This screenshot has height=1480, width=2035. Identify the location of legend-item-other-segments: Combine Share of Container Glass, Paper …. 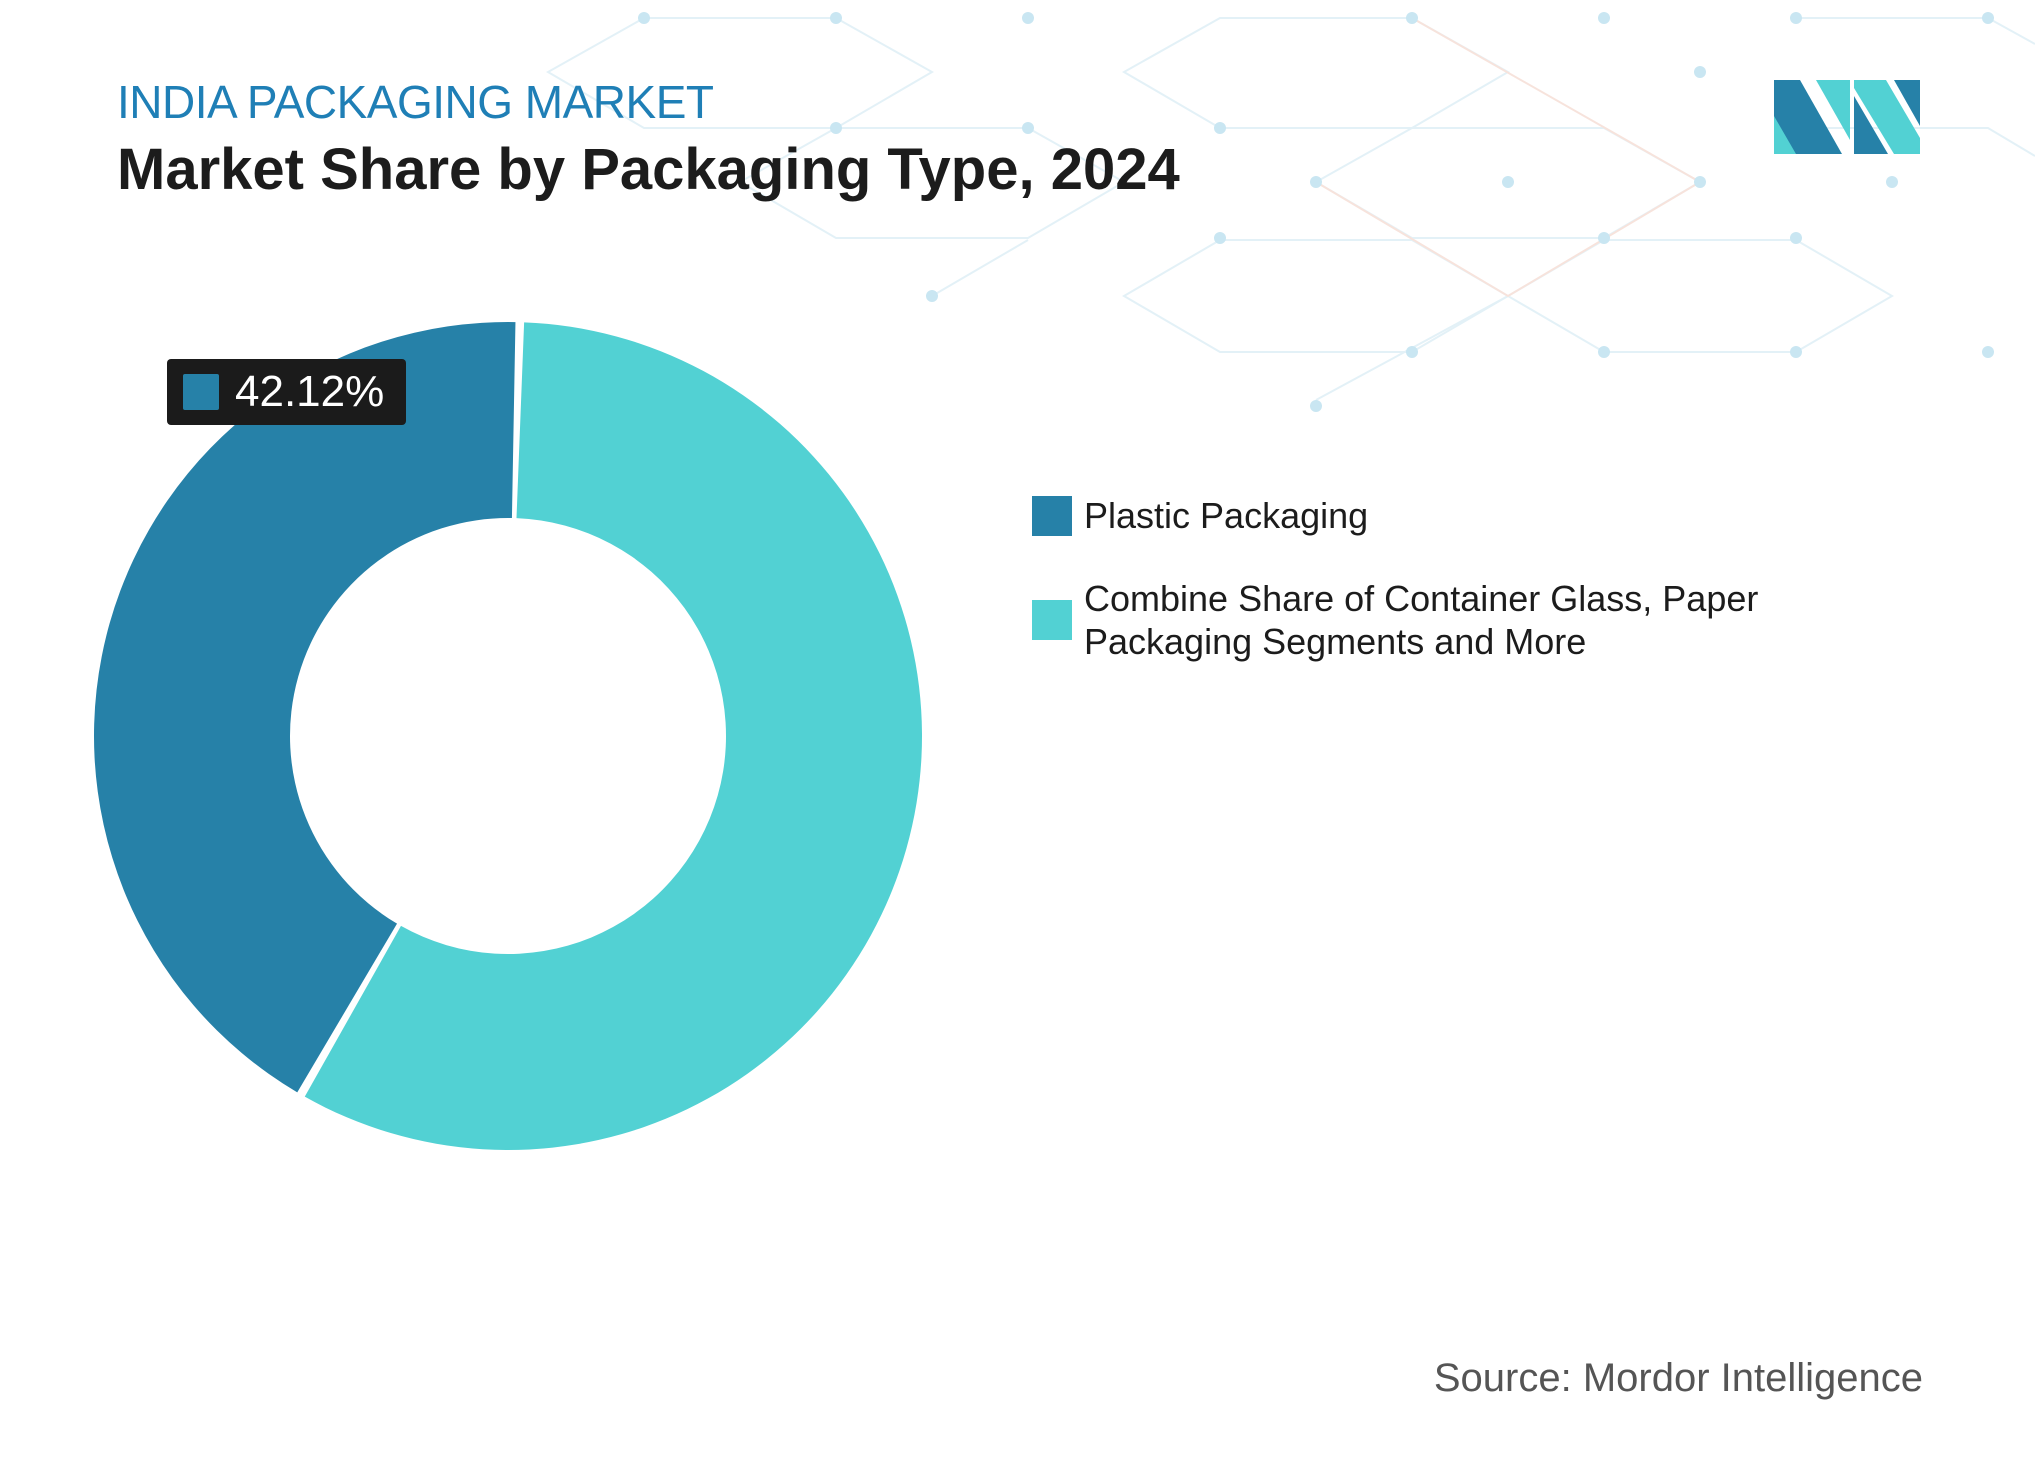
(1412, 620).